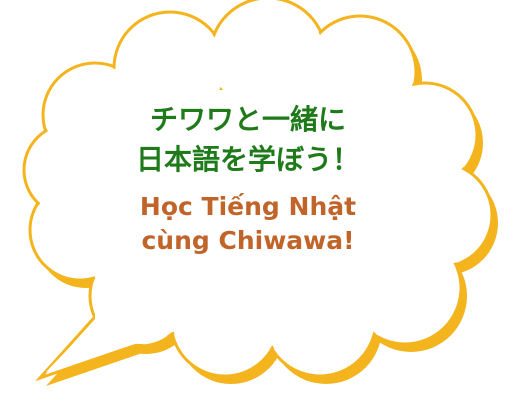  Describe the element at coordinates (248, 206) in the screenshot. I see `vietnamese-headline-line-1: Học Tiếng Nhật` at that location.